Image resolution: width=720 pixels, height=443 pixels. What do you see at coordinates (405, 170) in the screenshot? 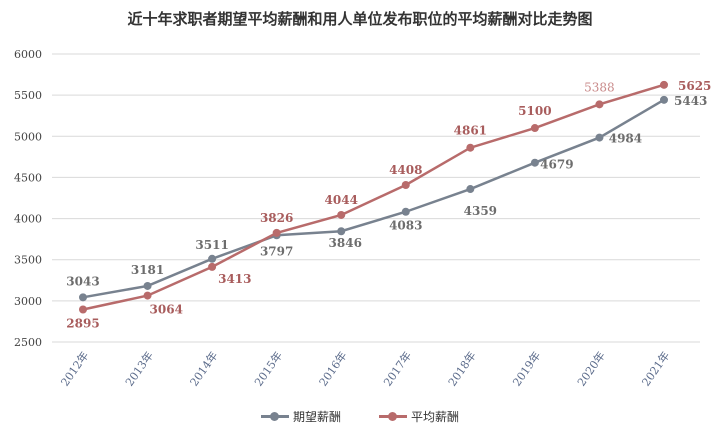
I see `data-label: 4408` at bounding box center [405, 170].